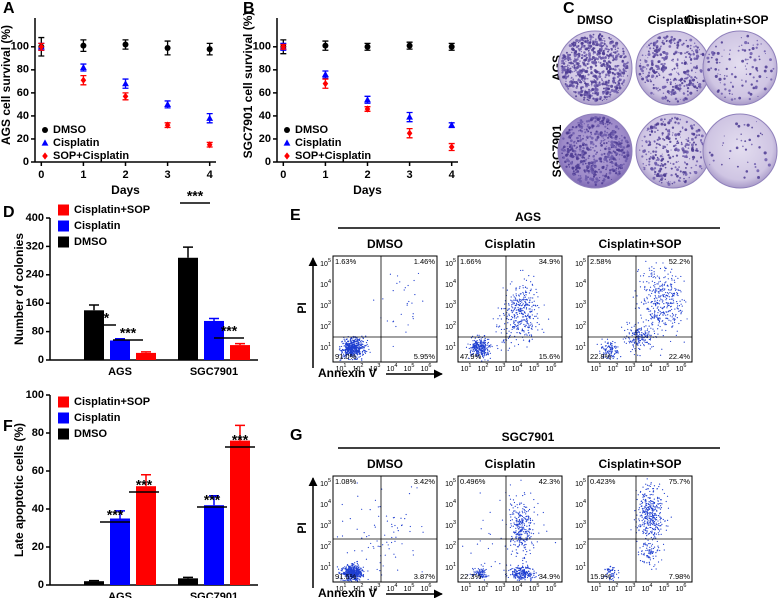 This screenshot has height=603, width=778. Describe the element at coordinates (595, 20) in the screenshot. I see `column-label: DMSO` at that location.